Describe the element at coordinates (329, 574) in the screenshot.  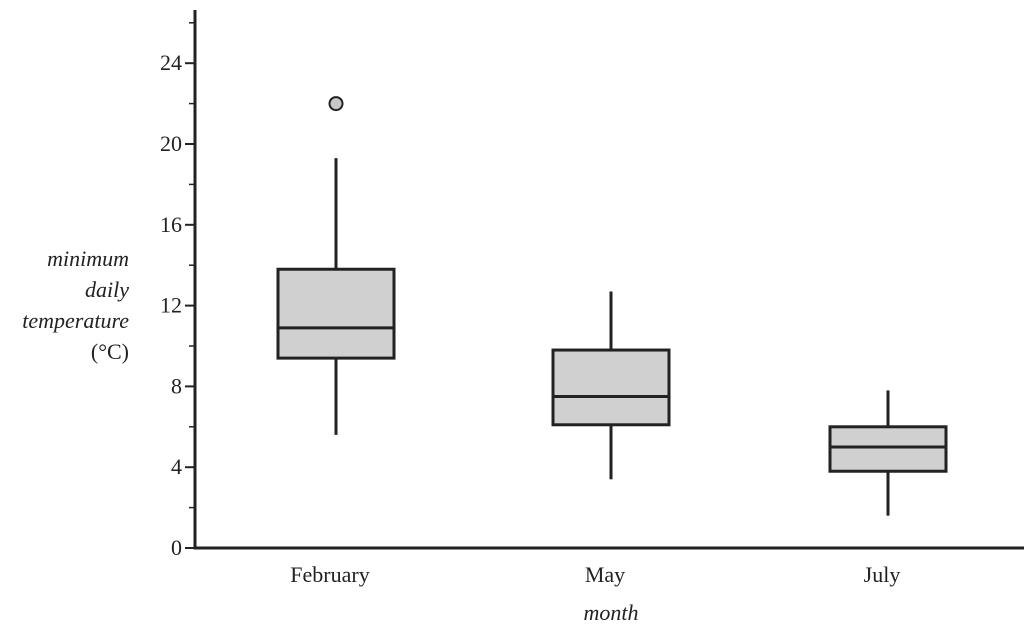
I see `x-tick-label-february: February` at that location.